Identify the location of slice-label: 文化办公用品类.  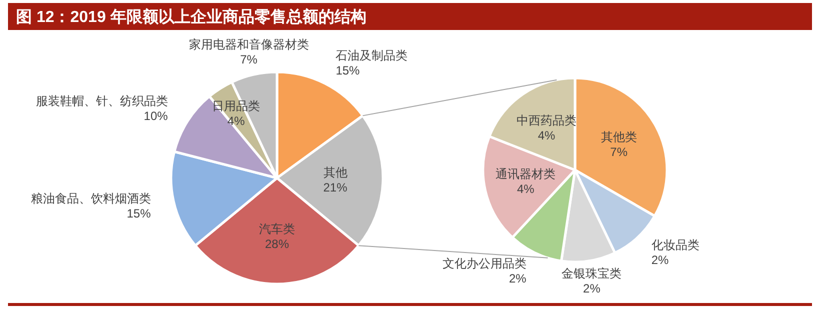
(484, 263).